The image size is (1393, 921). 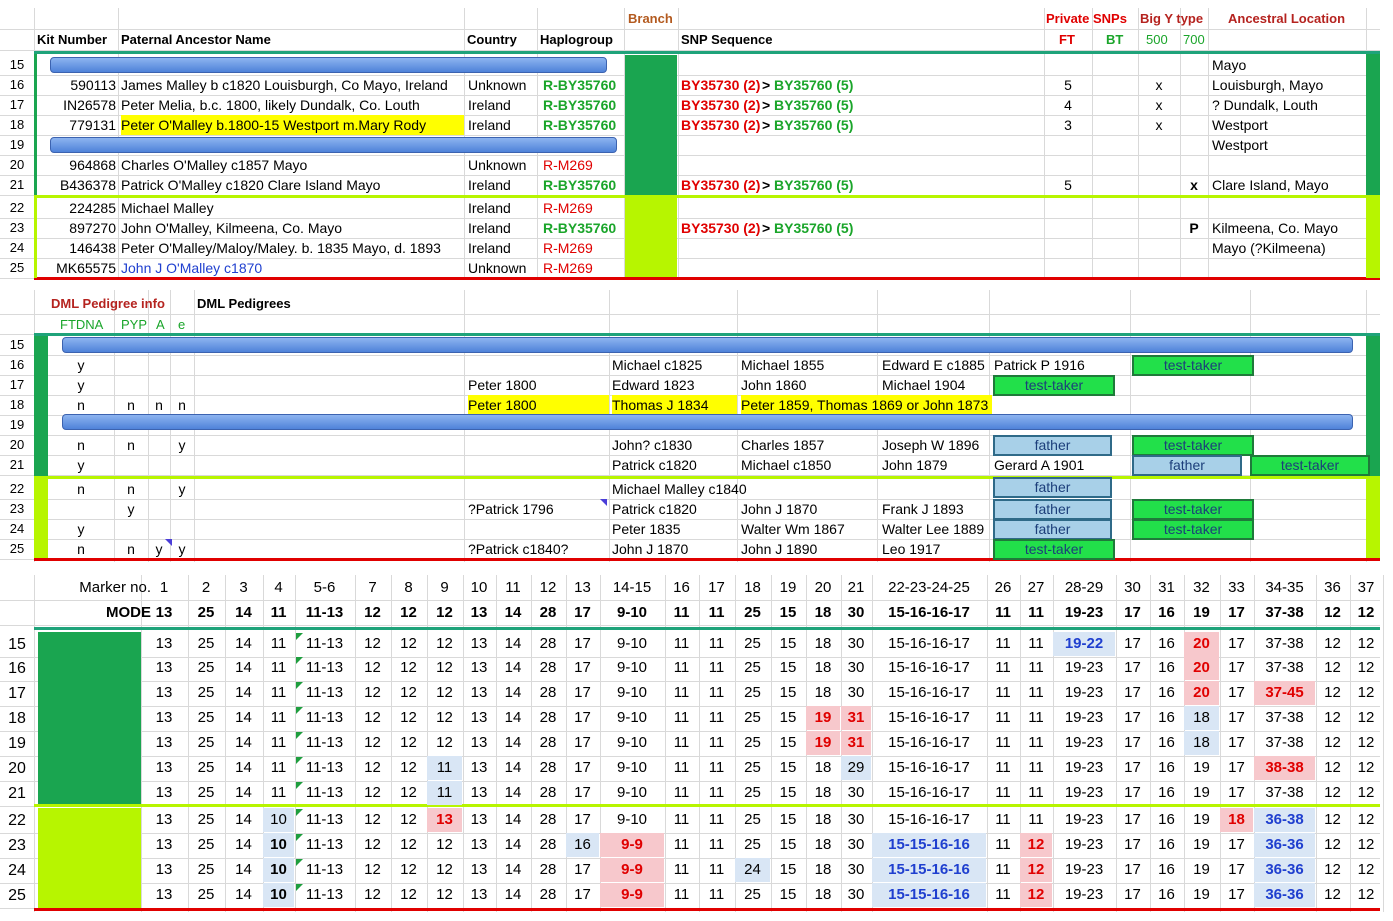 I want to click on ancestral-location: Westport, so click(x=1240, y=145).